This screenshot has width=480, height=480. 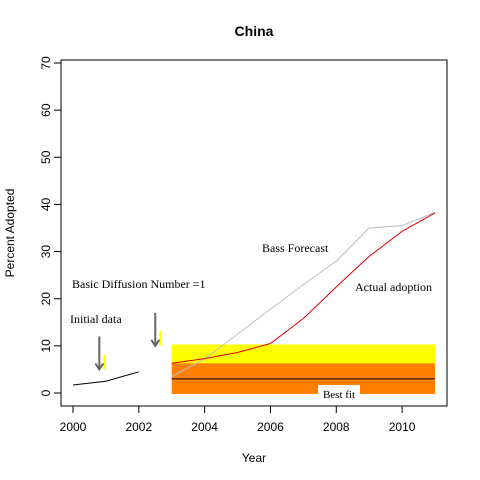 What do you see at coordinates (46, 63) in the screenshot?
I see `y-tick-label: 70` at bounding box center [46, 63].